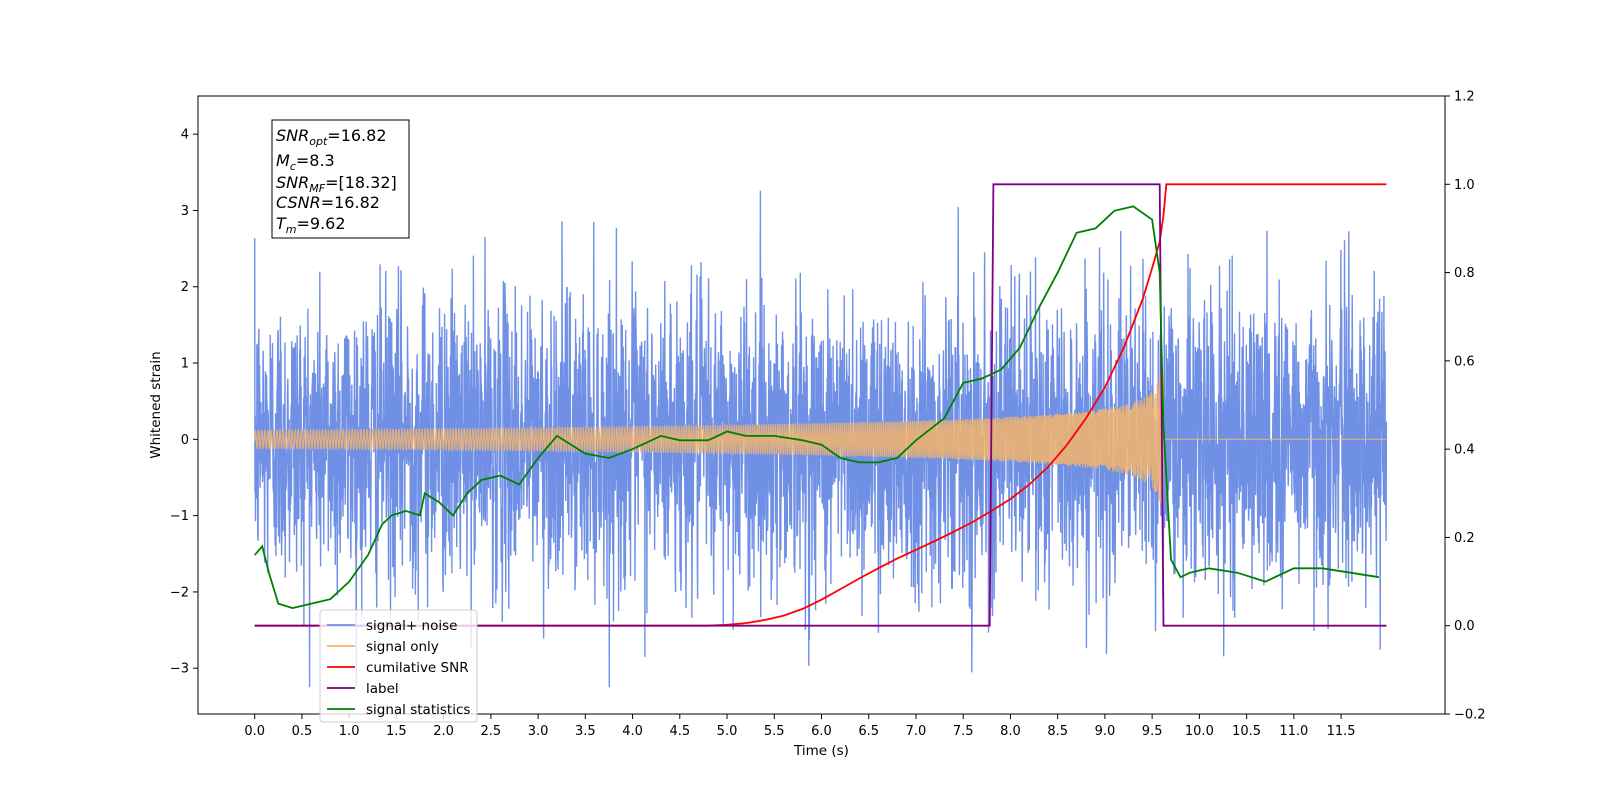 The height and width of the screenshot is (800, 1600). I want to click on x-tick-label: 9.0, so click(1105, 731).